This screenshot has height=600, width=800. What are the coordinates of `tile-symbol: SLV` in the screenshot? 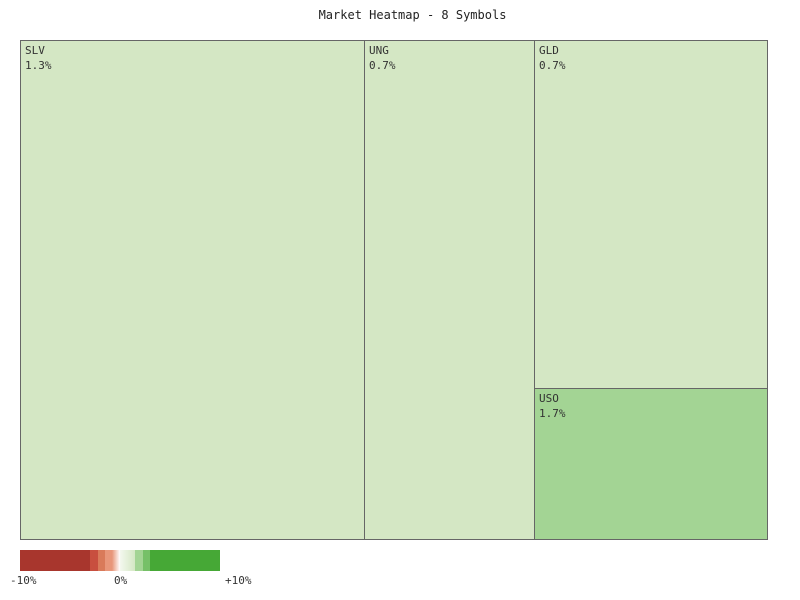 It's located at (35, 50).